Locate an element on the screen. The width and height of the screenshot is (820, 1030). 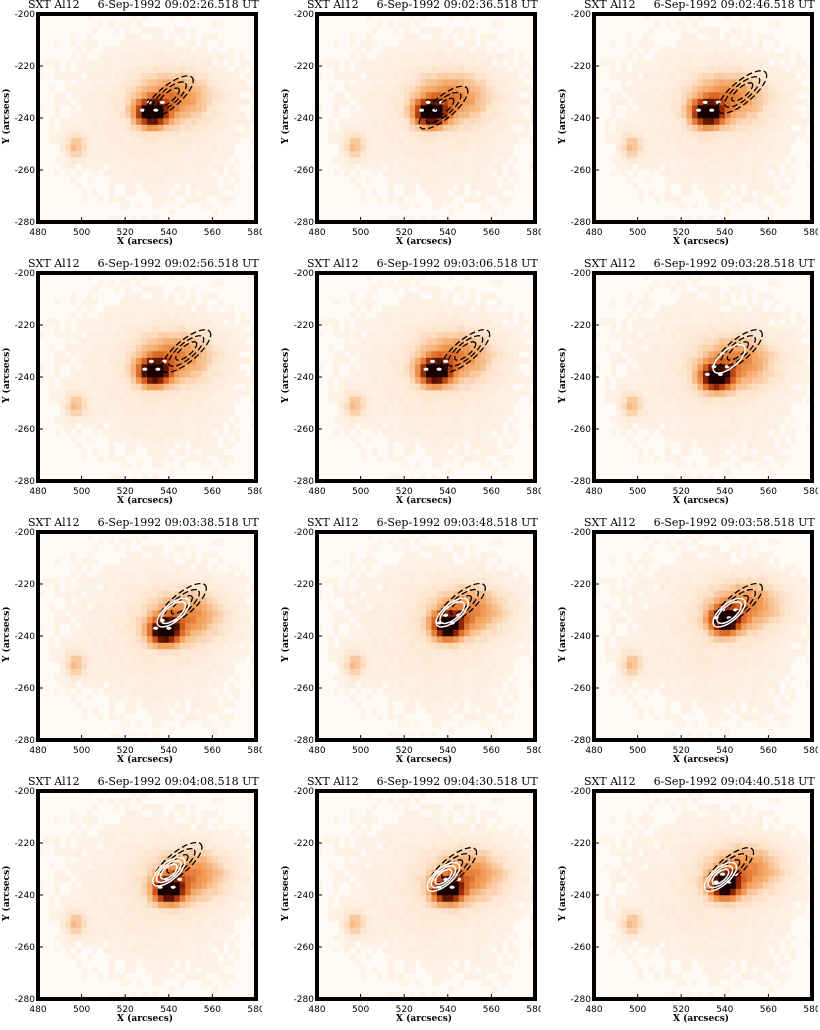
y-tick-label: -200 is located at coordinates (304, 274).